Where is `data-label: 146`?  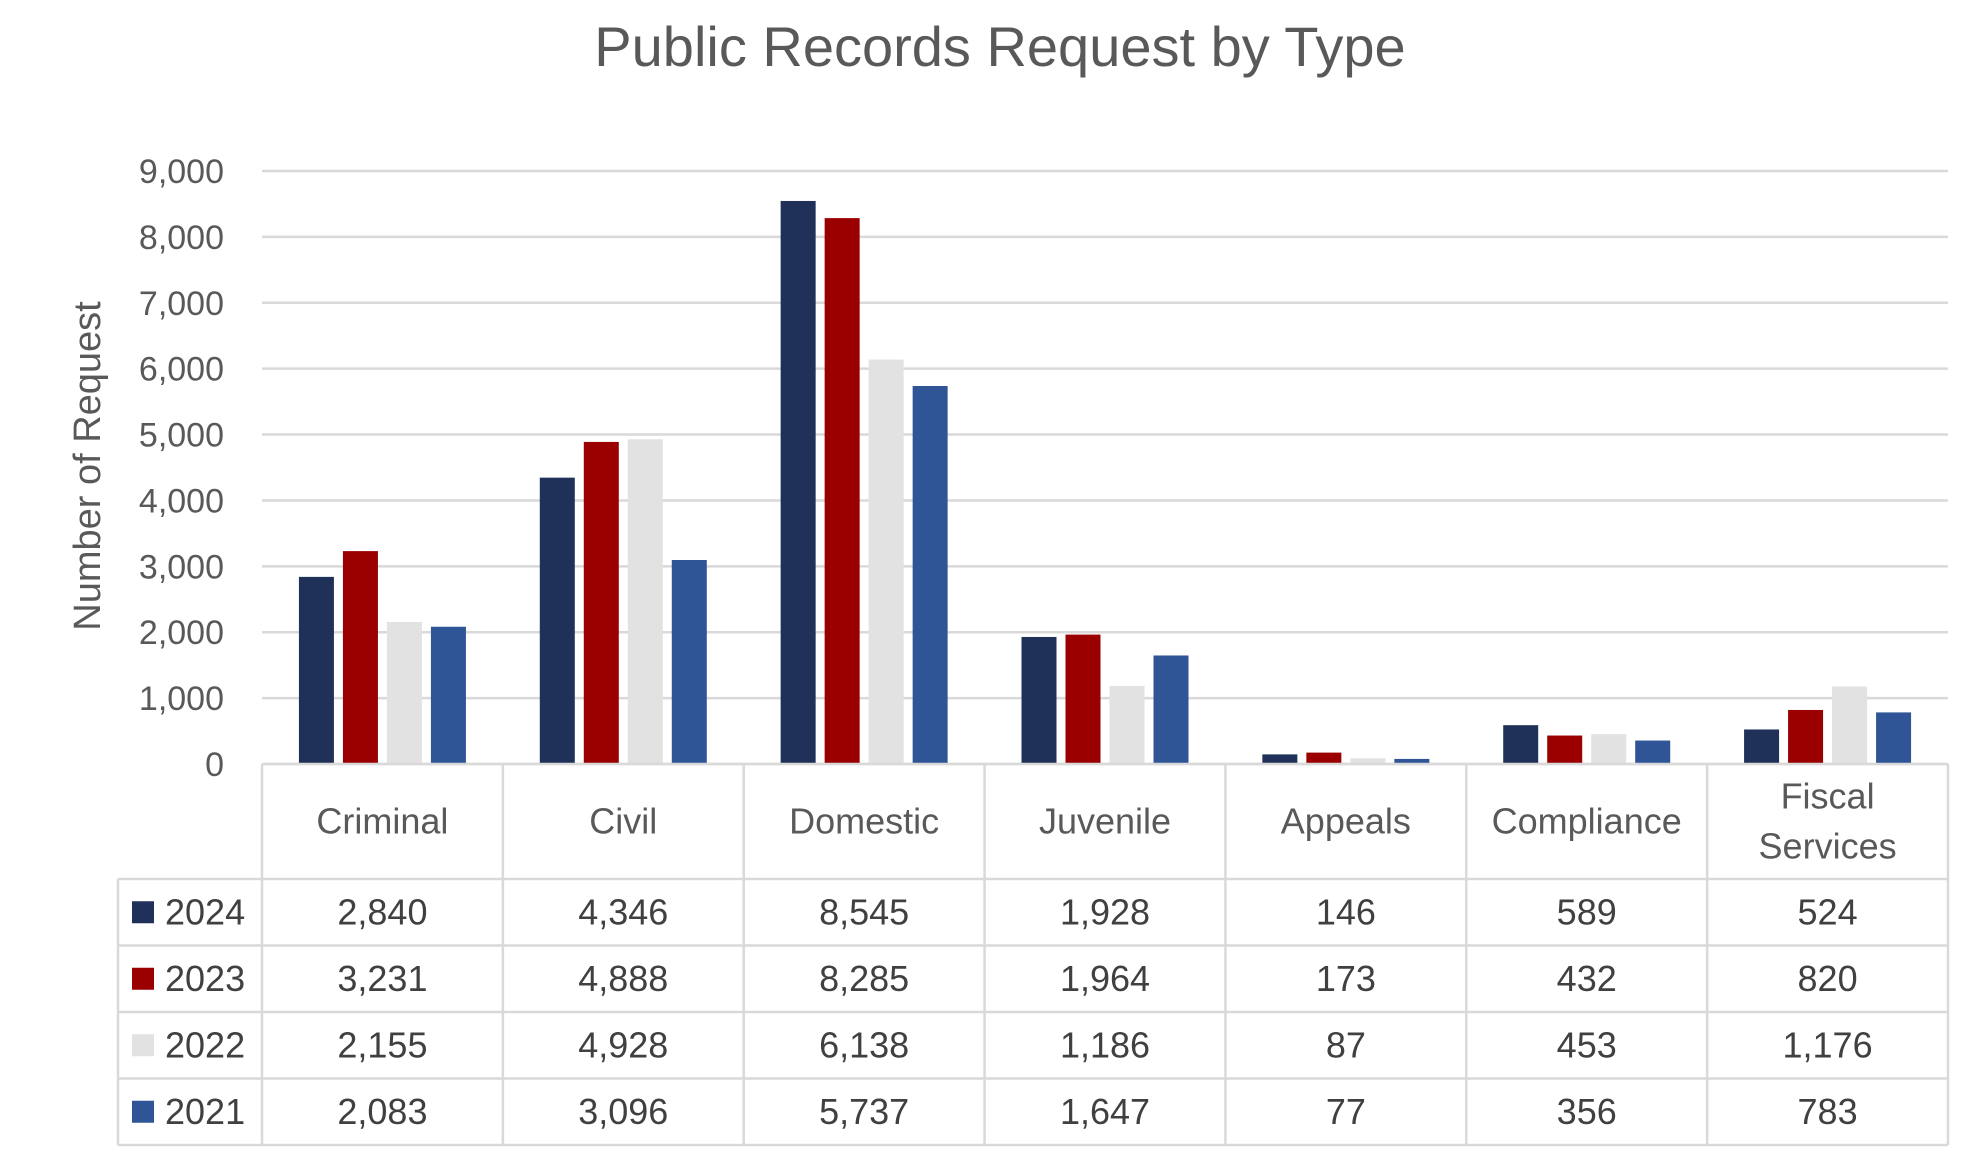
data-label: 146 is located at coordinates (1346, 911).